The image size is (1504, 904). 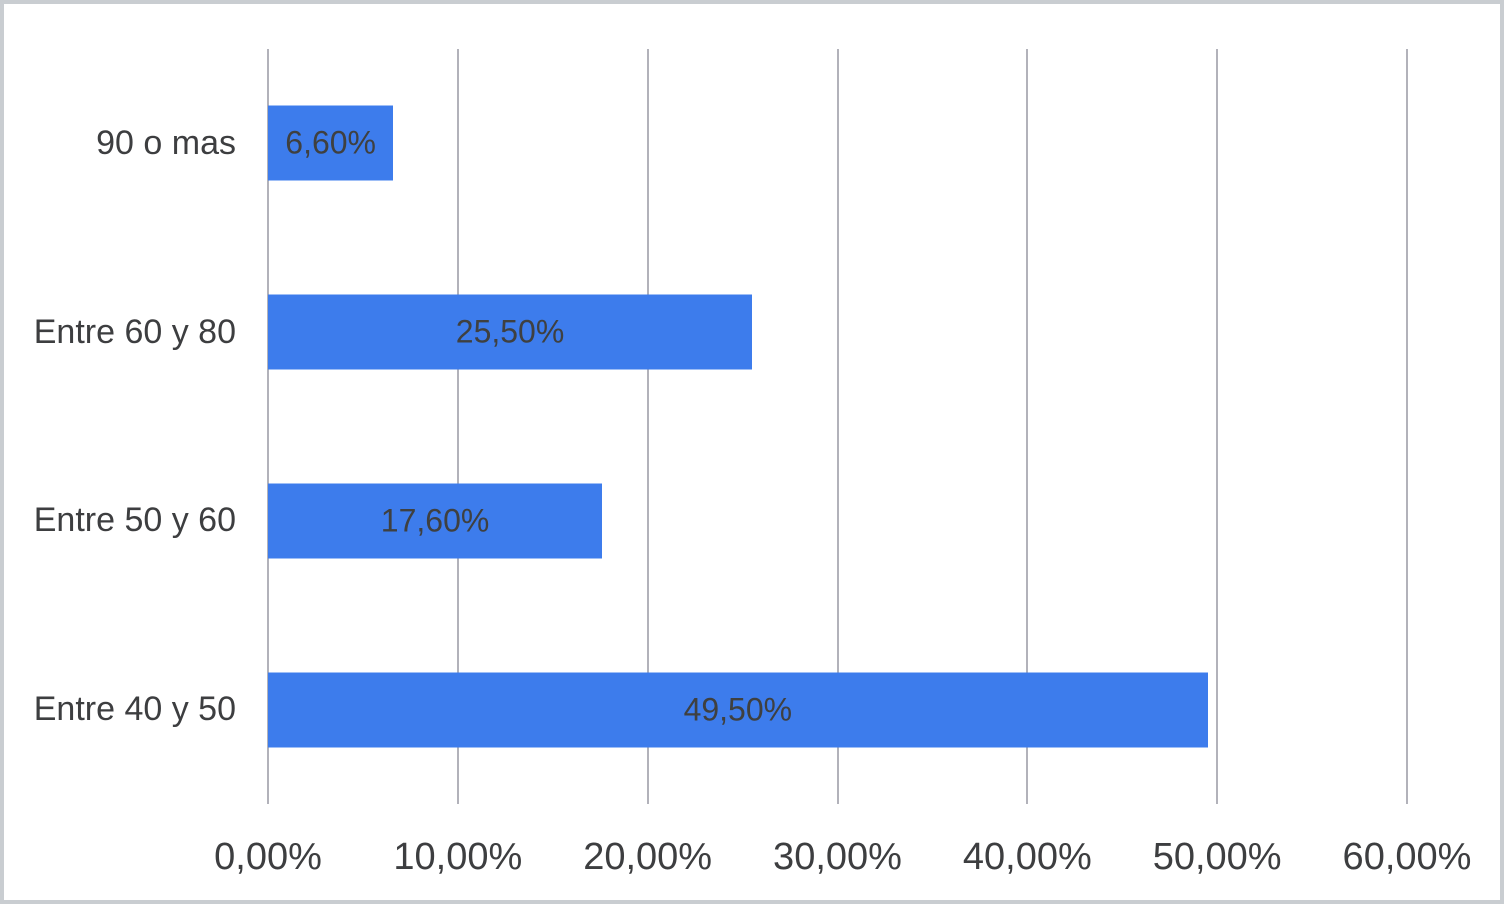 I want to click on category-label: 90 o mas, so click(x=166, y=142).